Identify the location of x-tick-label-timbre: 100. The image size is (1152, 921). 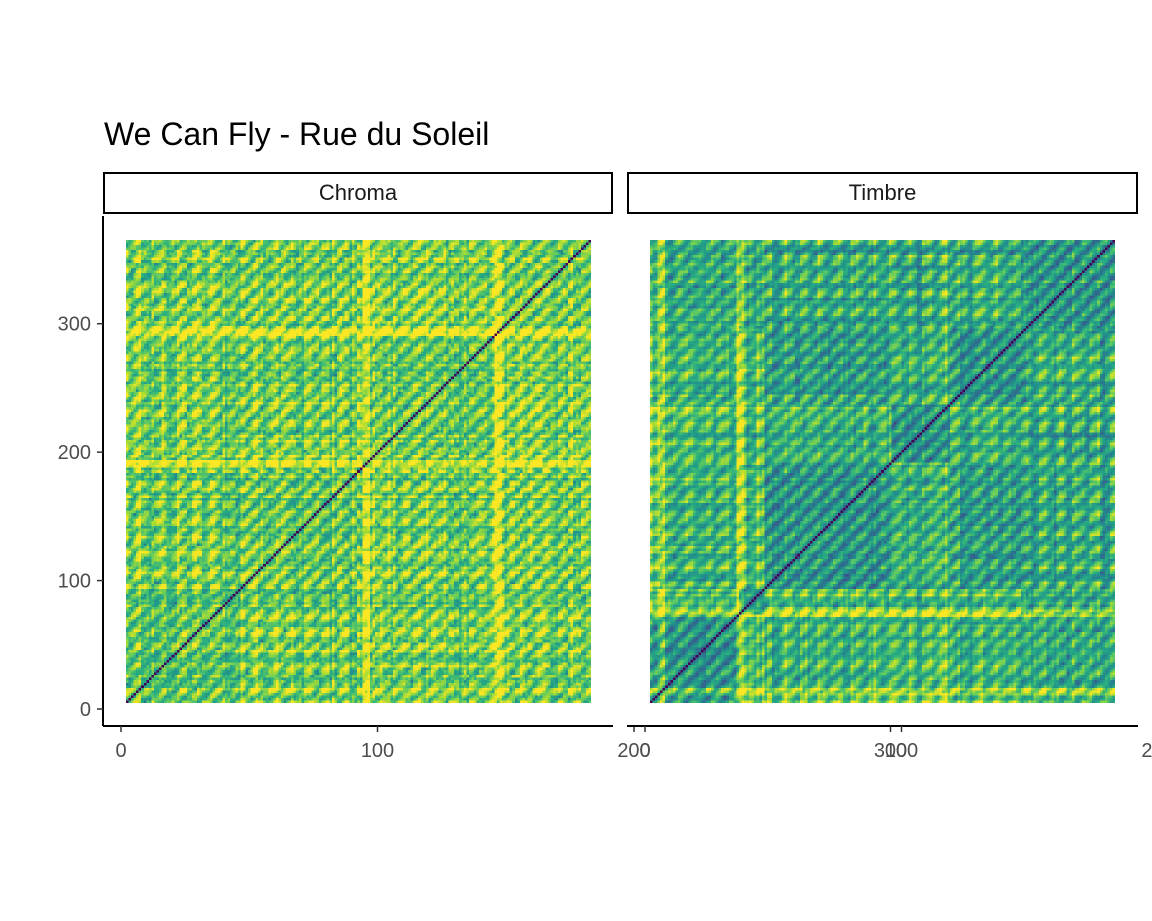
(901, 751).